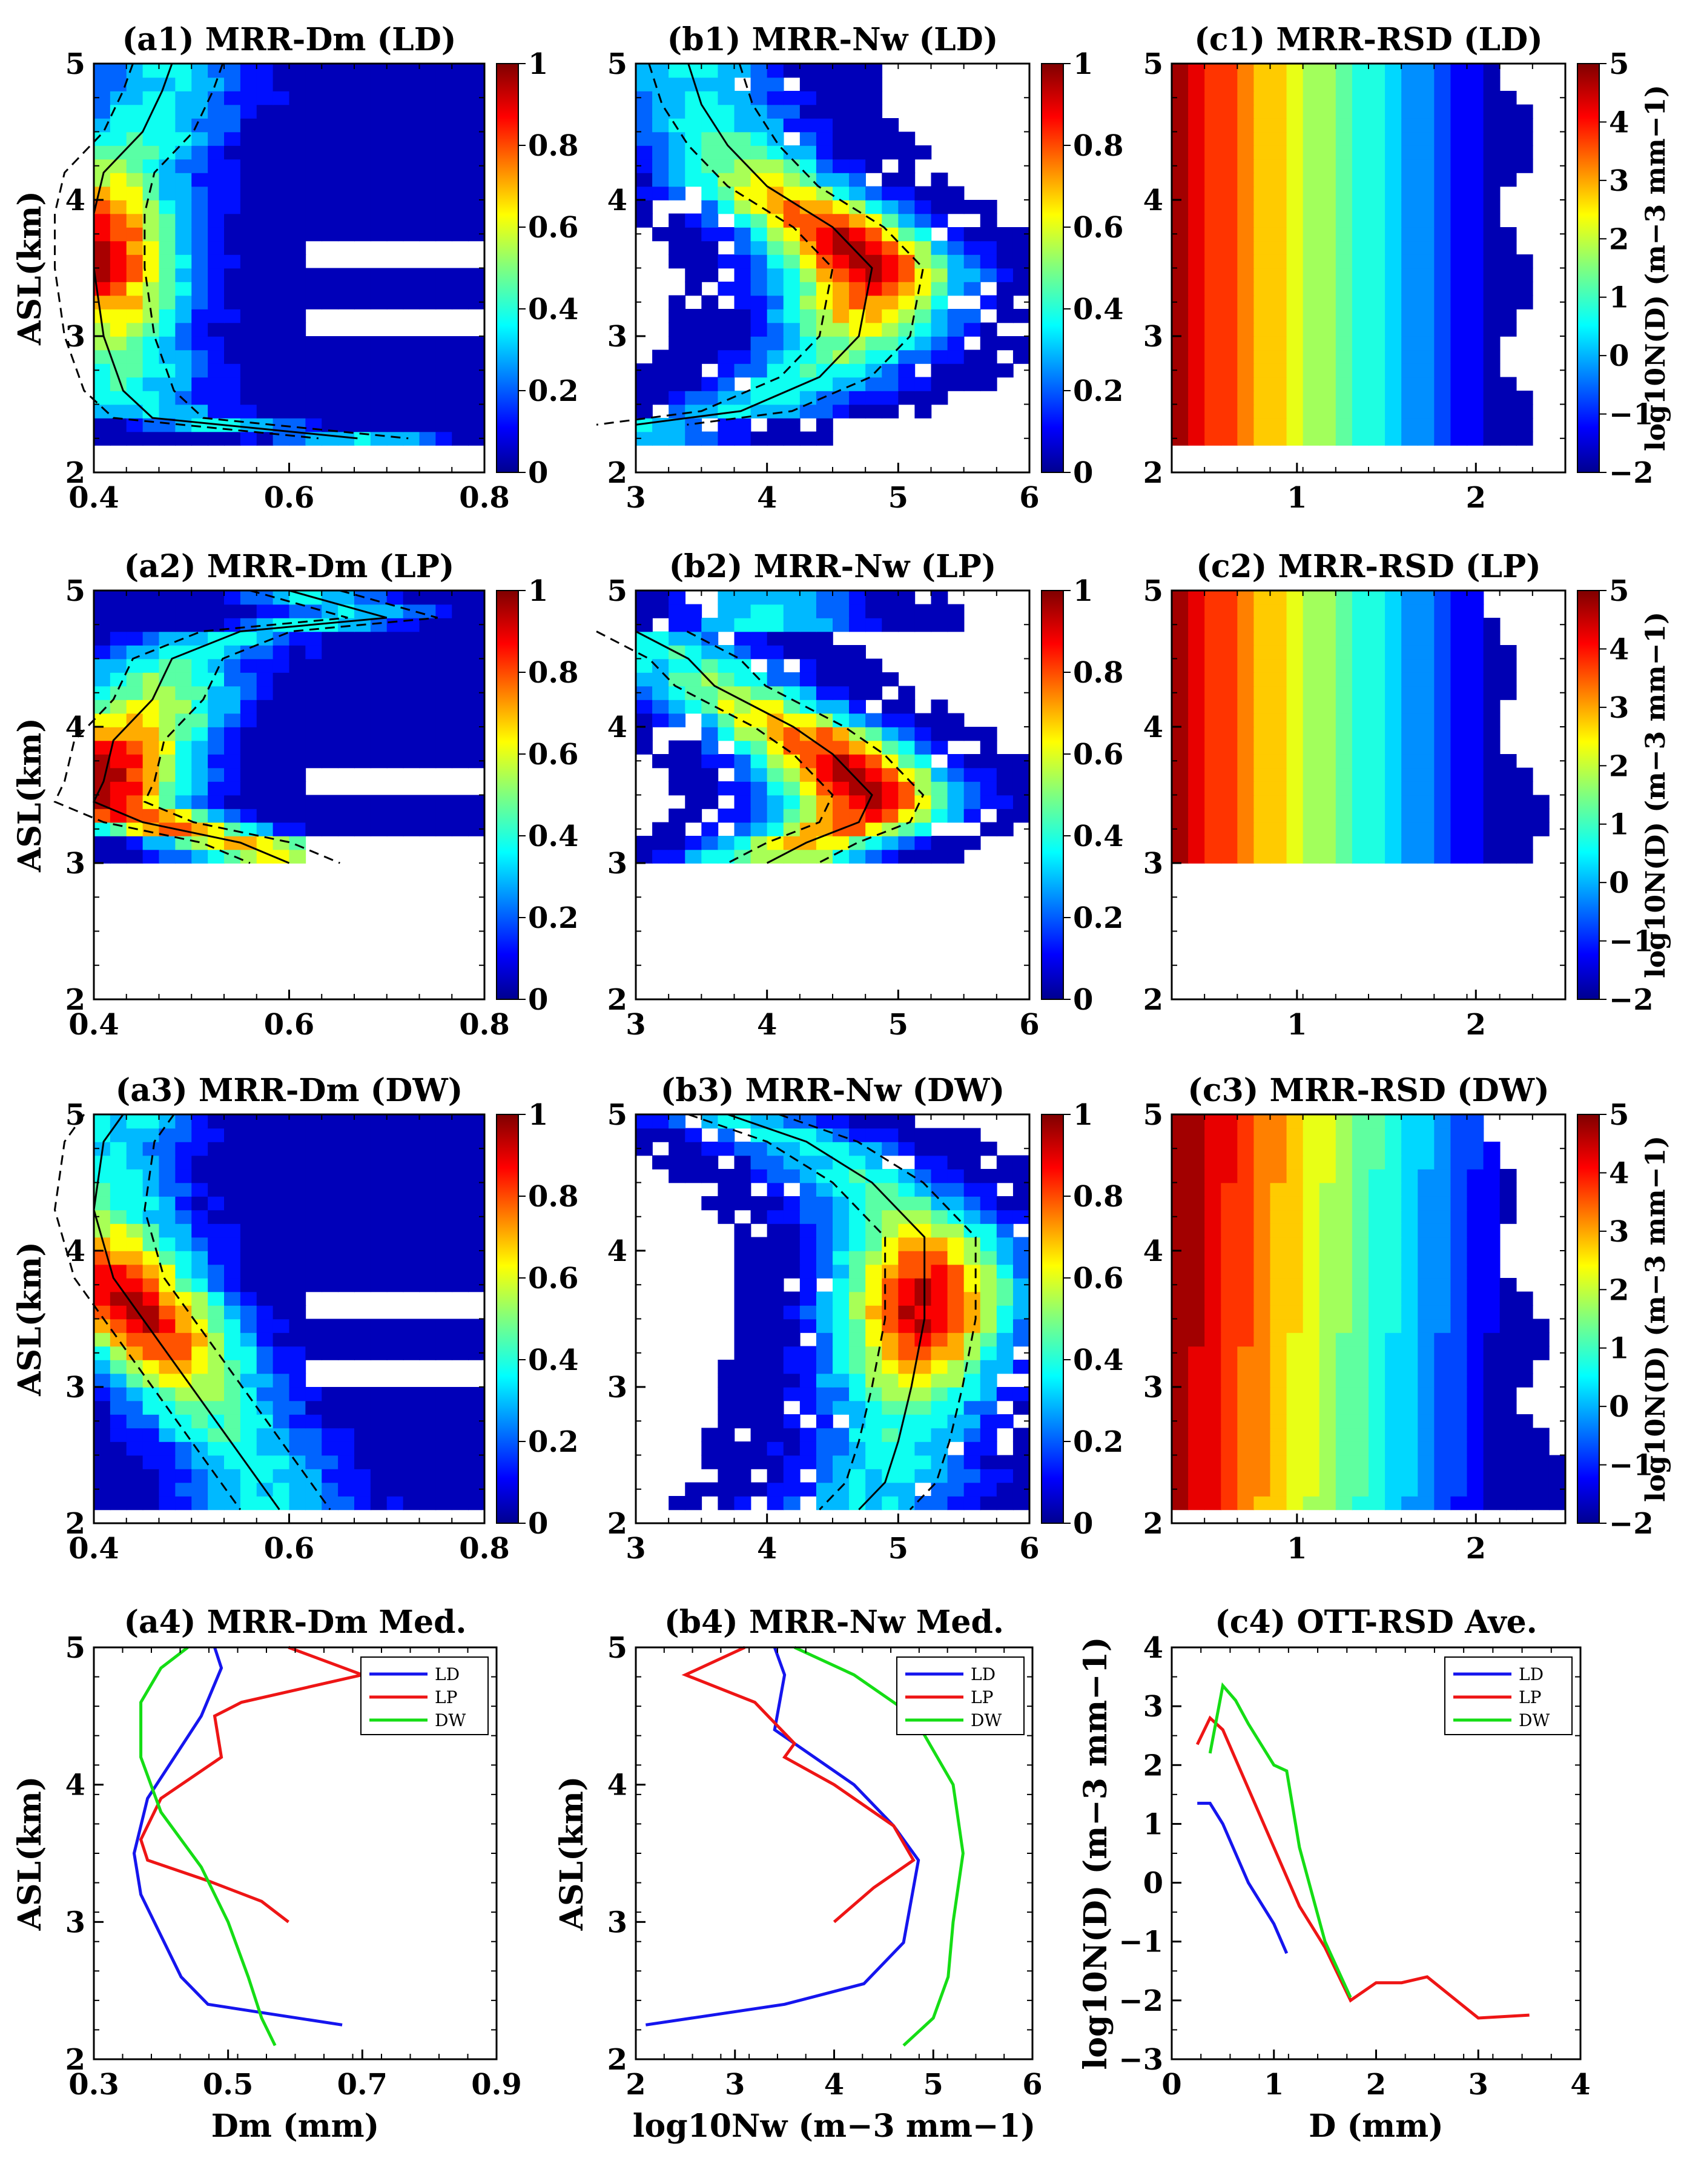 The height and width of the screenshot is (2184, 1704). What do you see at coordinates (1083, 591) in the screenshot?
I see `colorbar-tick-label: 1` at bounding box center [1083, 591].